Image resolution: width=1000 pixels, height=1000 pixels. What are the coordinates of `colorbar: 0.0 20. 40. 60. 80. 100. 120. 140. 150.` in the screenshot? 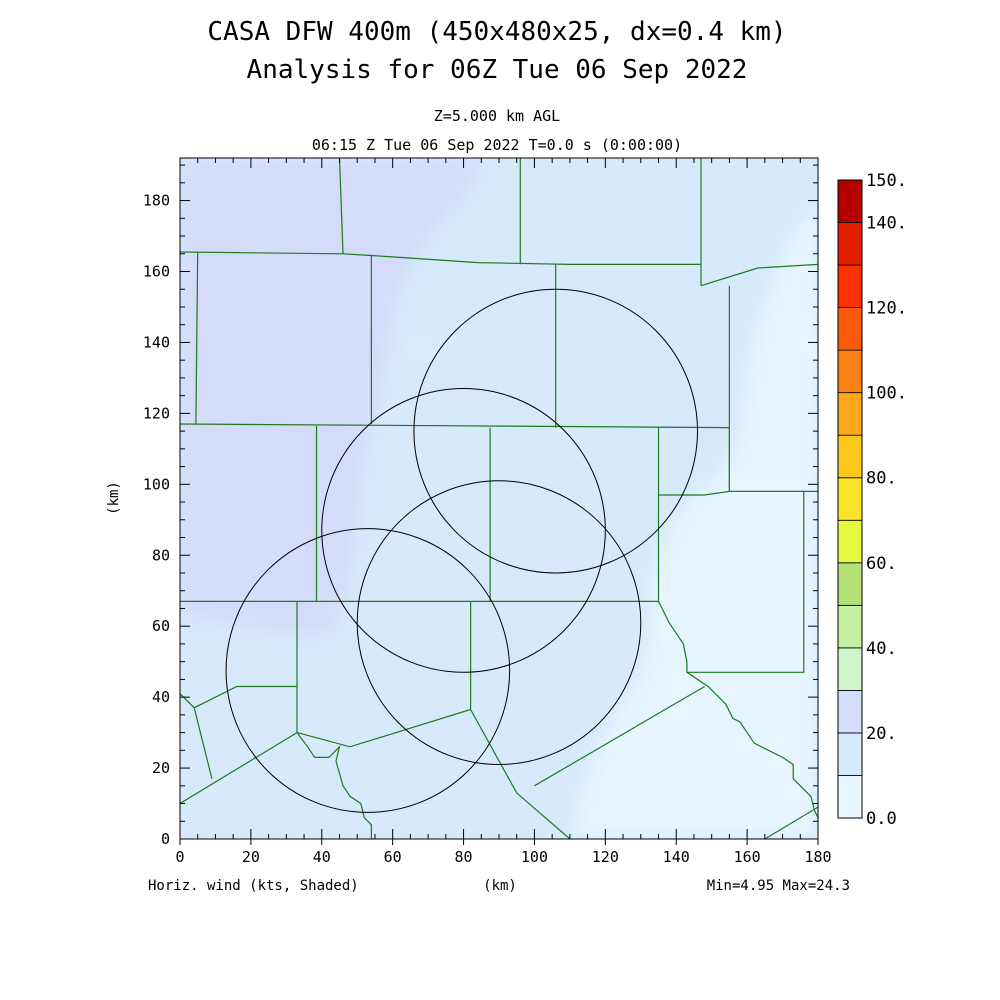 It's located at (872, 500).